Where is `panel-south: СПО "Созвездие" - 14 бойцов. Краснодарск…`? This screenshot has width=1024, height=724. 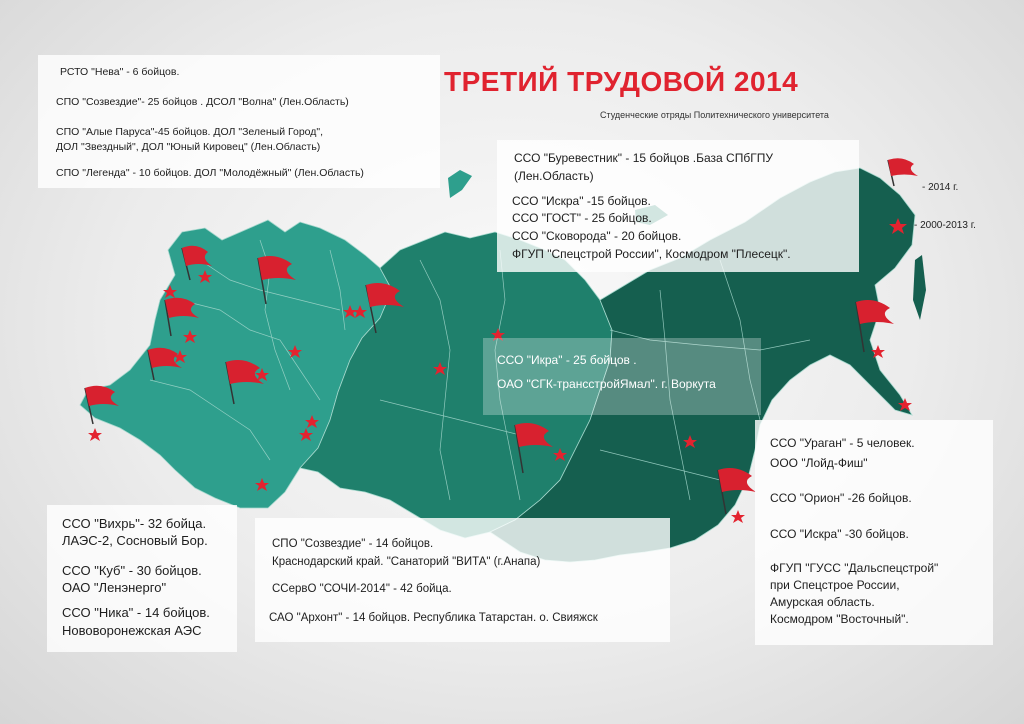 panel-south: СПО "Созвездие" - 14 бойцов. Краснодарск… is located at coordinates (462, 580).